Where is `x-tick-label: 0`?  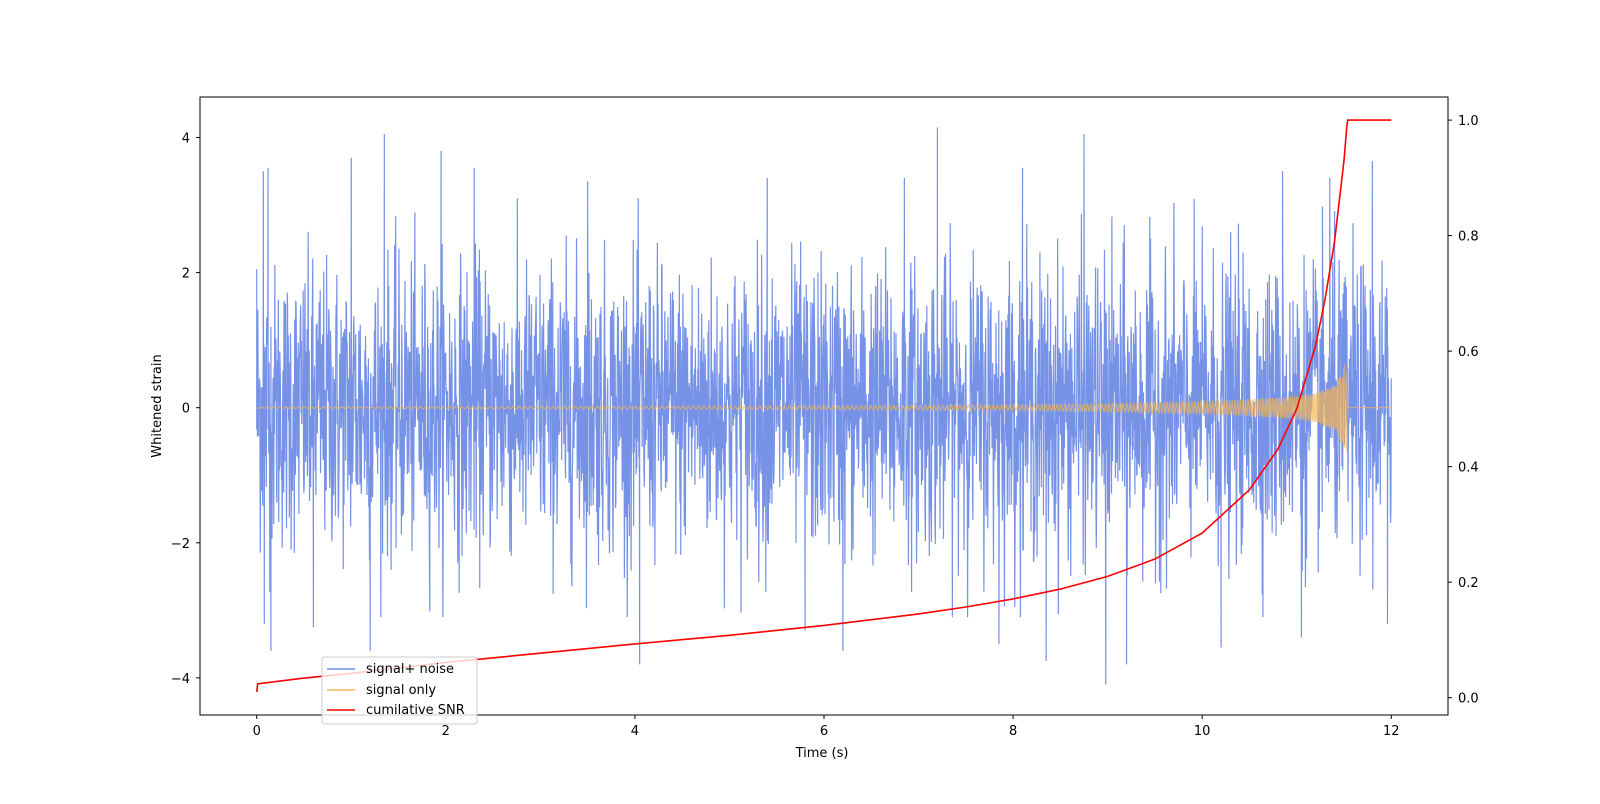
x-tick-label: 0 is located at coordinates (257, 731).